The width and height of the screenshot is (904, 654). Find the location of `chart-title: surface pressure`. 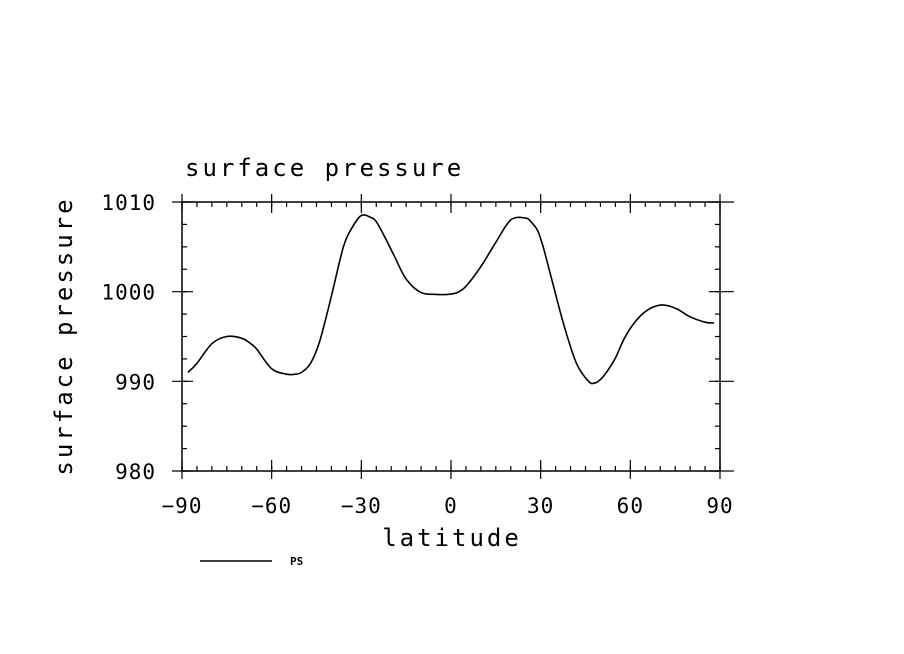

chart-title: surface pressure is located at coordinates (324, 168).